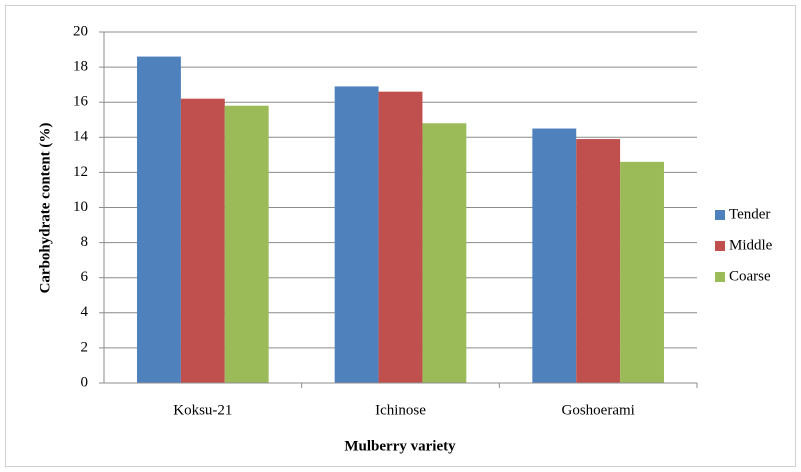 This screenshot has width=801, height=472. I want to click on y-tick-label: 14, so click(81, 137).